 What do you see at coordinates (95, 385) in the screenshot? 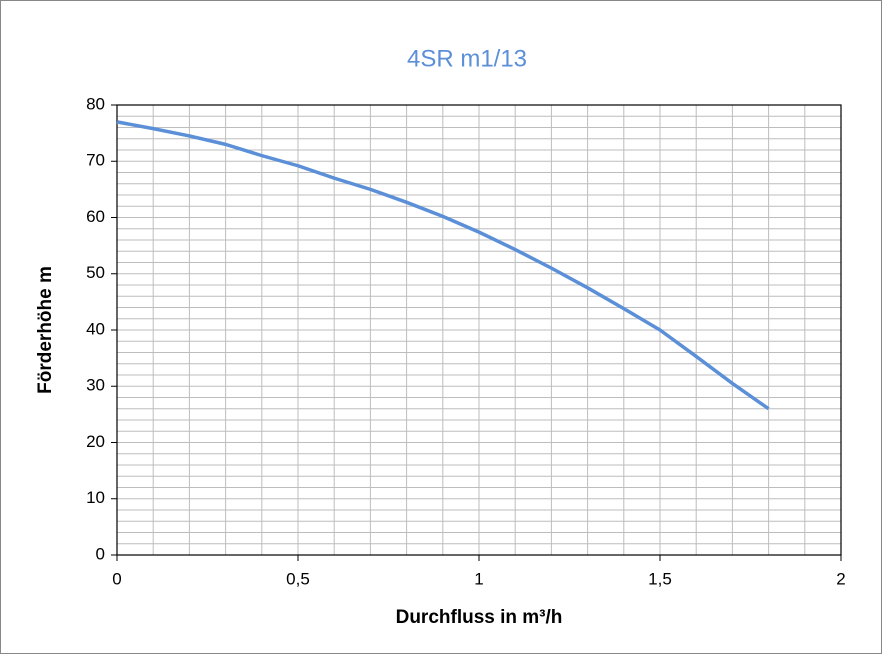
I see `y-tick-label: 30` at bounding box center [95, 385].